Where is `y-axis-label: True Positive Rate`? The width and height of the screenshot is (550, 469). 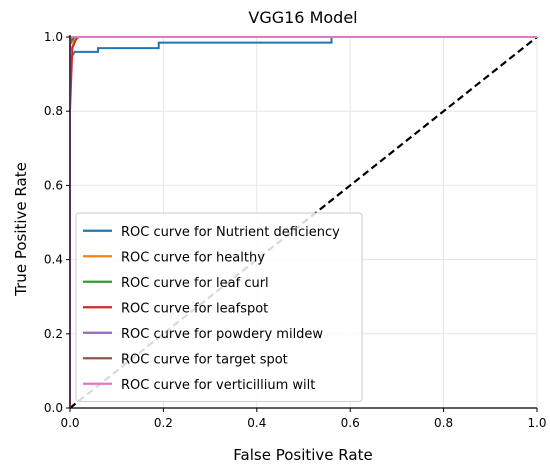
y-axis-label: True Positive Rate is located at coordinates (21, 229).